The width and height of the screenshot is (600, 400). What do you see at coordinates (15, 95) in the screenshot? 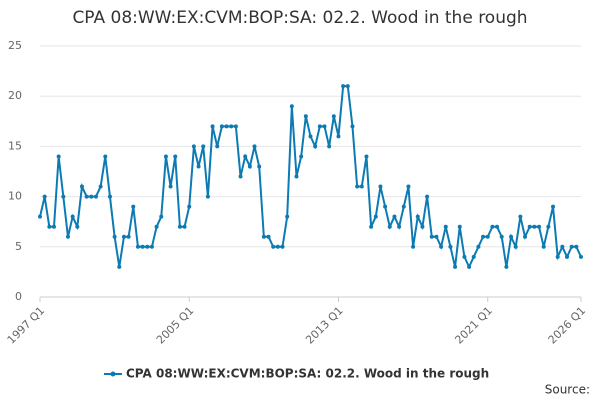
I see `y-tick-label: 20` at bounding box center [15, 95].